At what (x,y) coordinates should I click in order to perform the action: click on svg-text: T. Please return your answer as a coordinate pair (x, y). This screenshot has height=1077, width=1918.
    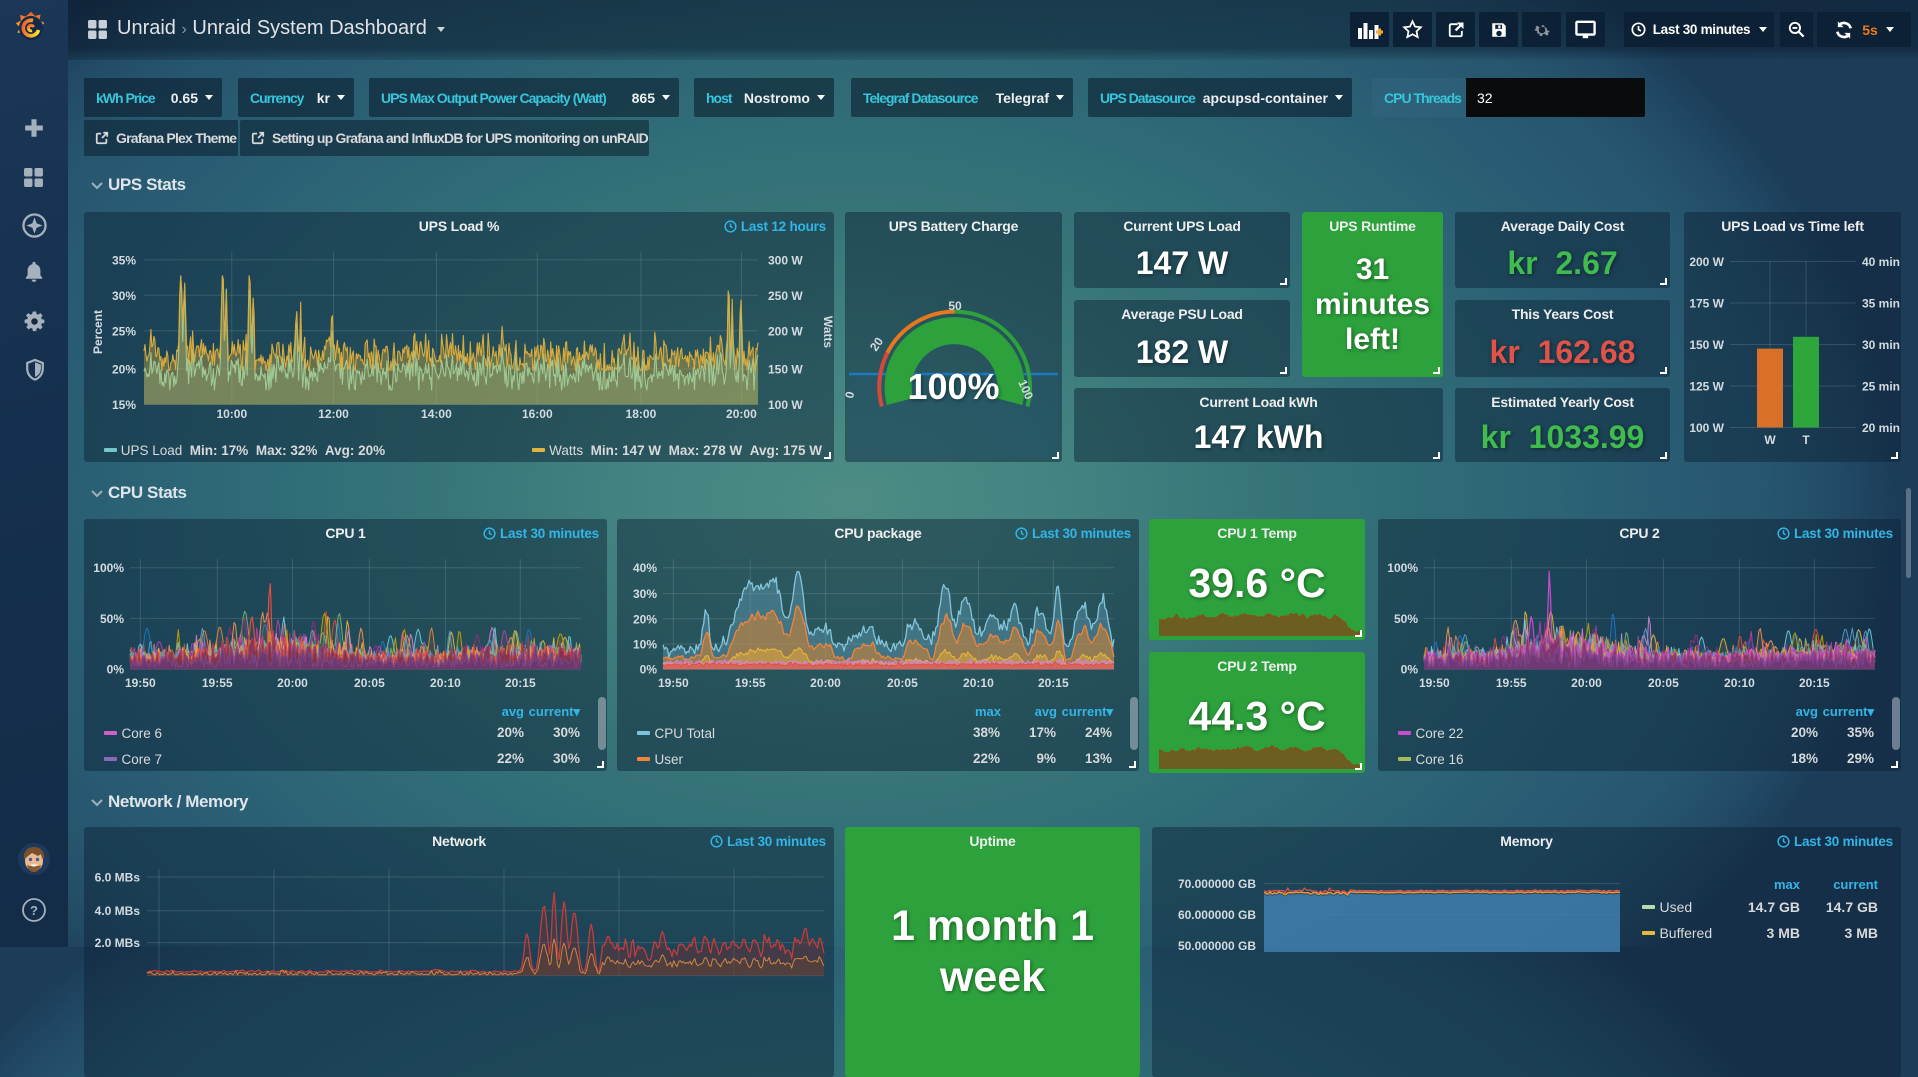
    Looking at the image, I should click on (1806, 440).